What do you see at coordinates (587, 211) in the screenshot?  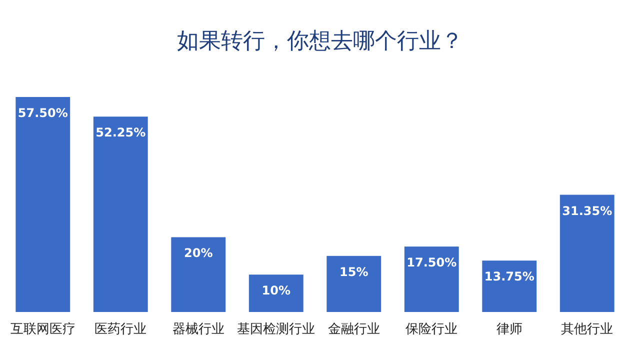 I see `data-label: 31.35%` at bounding box center [587, 211].